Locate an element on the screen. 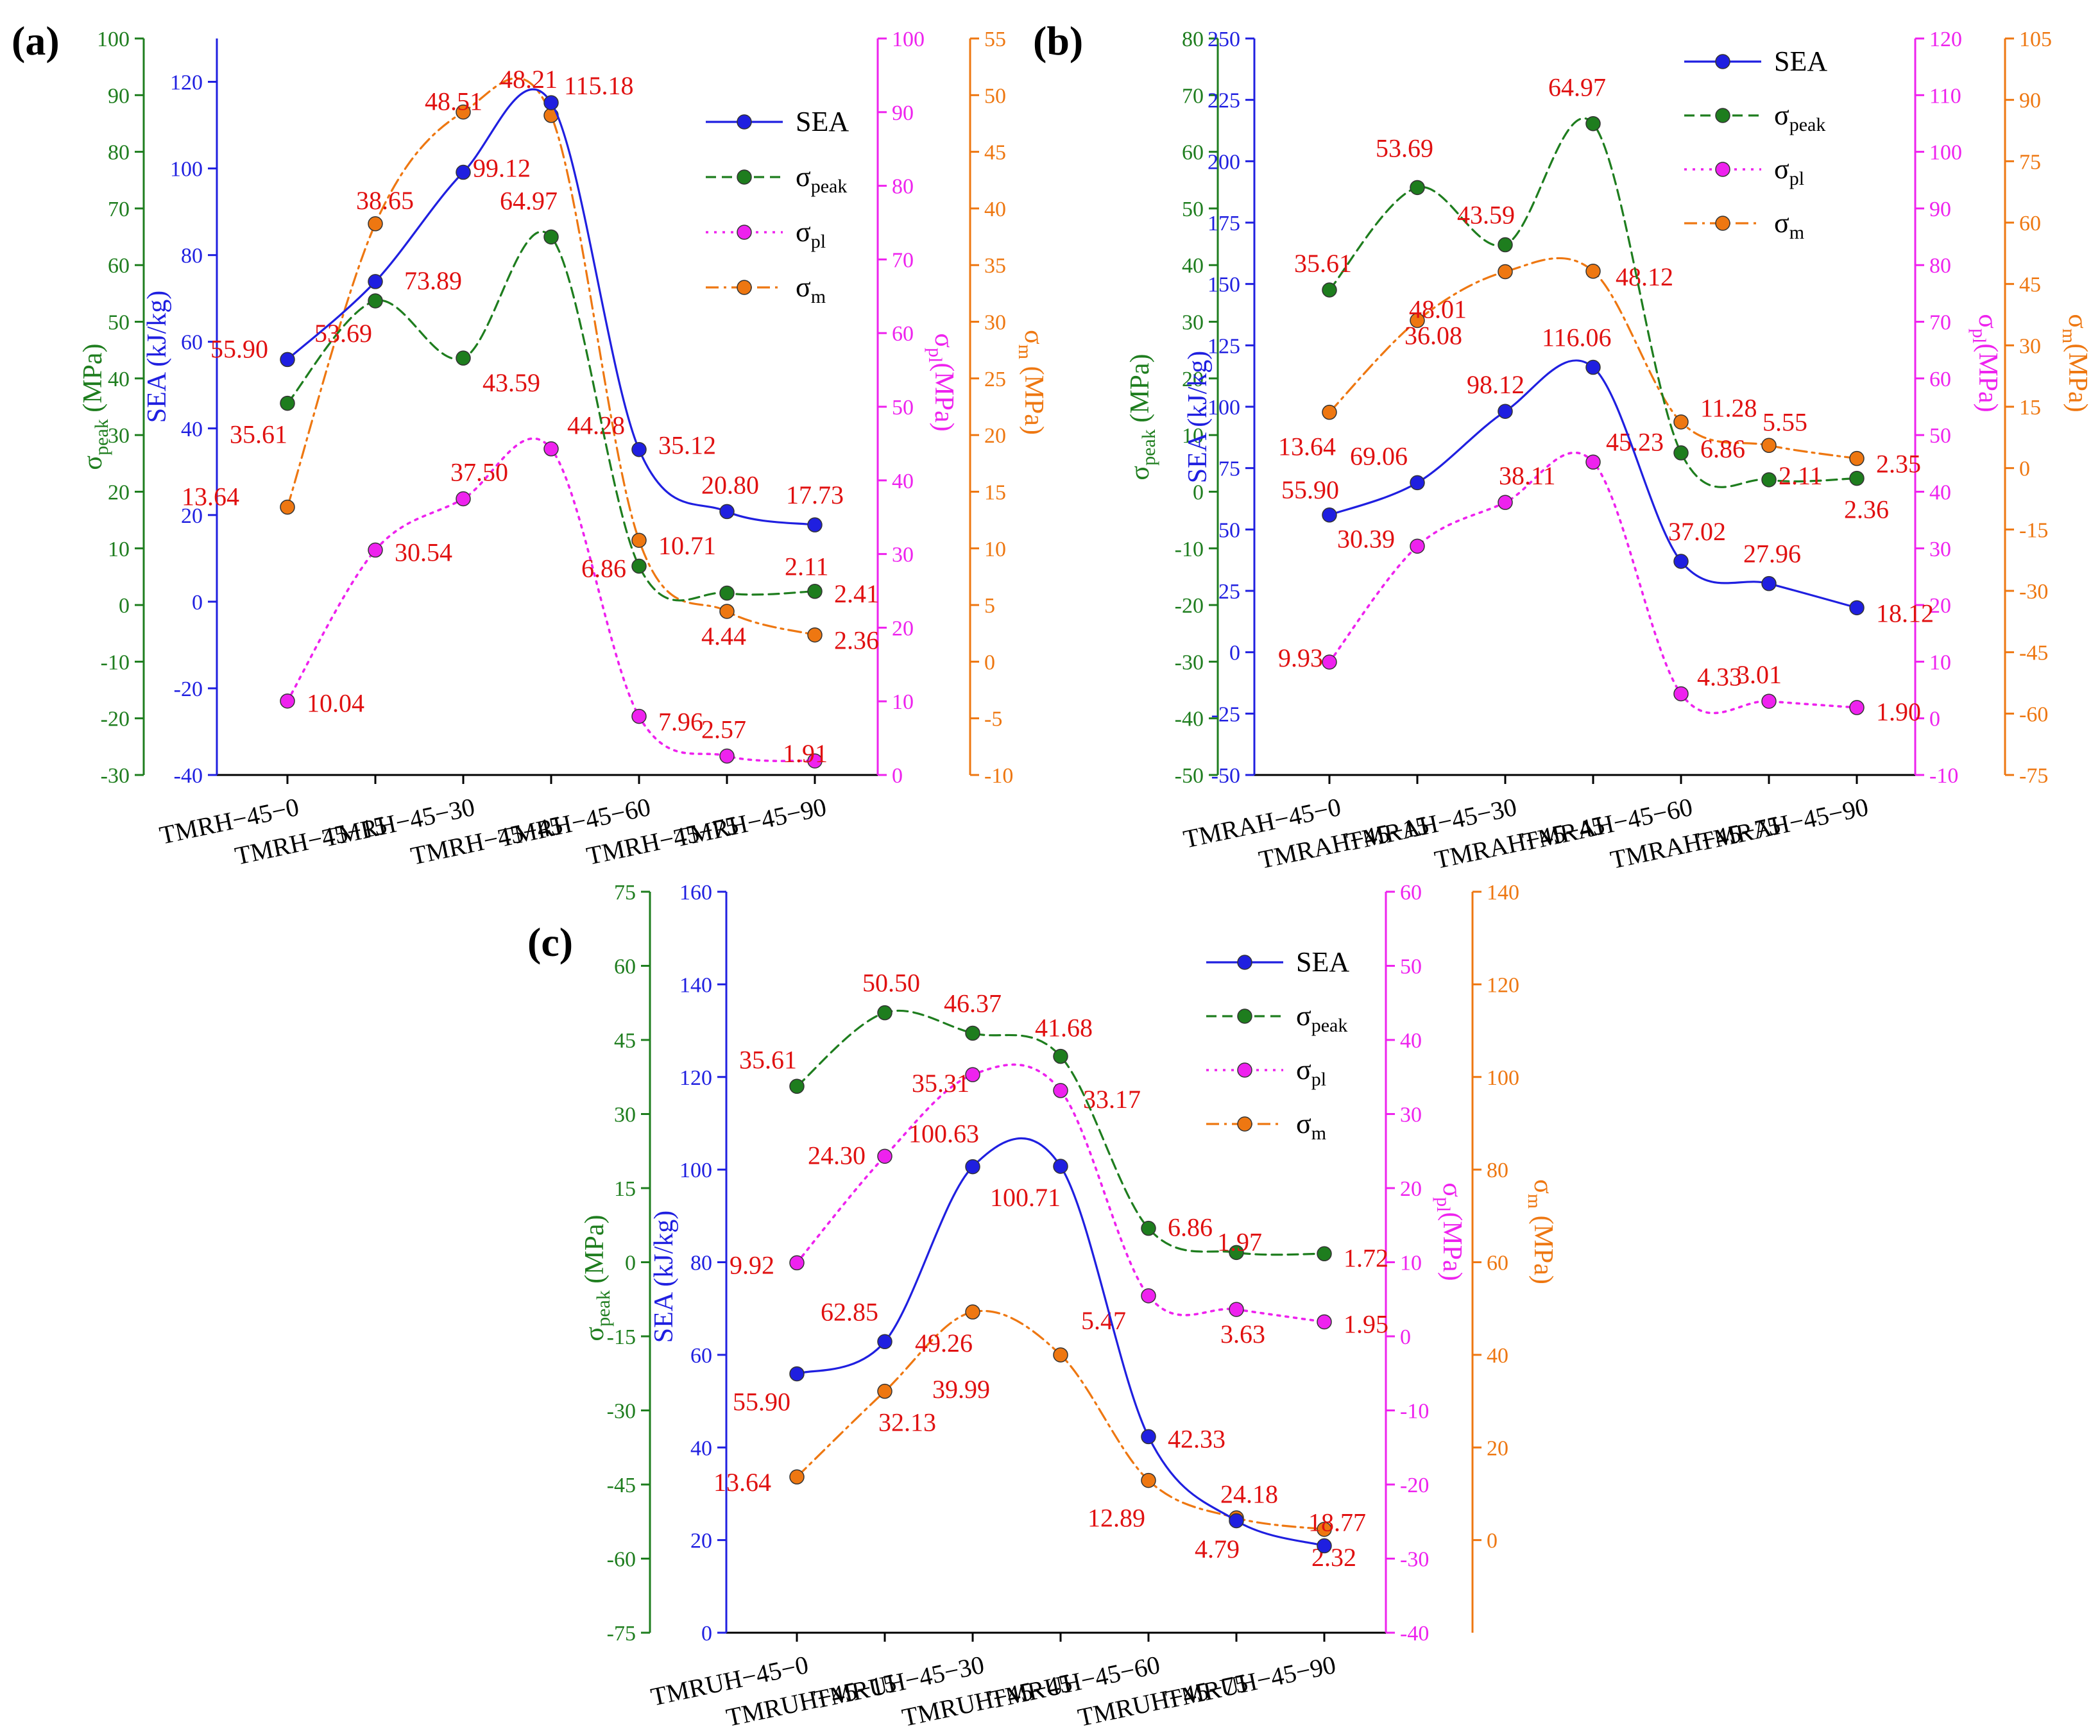 The image size is (2100, 1736). x-tick-label: TMRUH−45−90 is located at coordinates (1250, 1682).